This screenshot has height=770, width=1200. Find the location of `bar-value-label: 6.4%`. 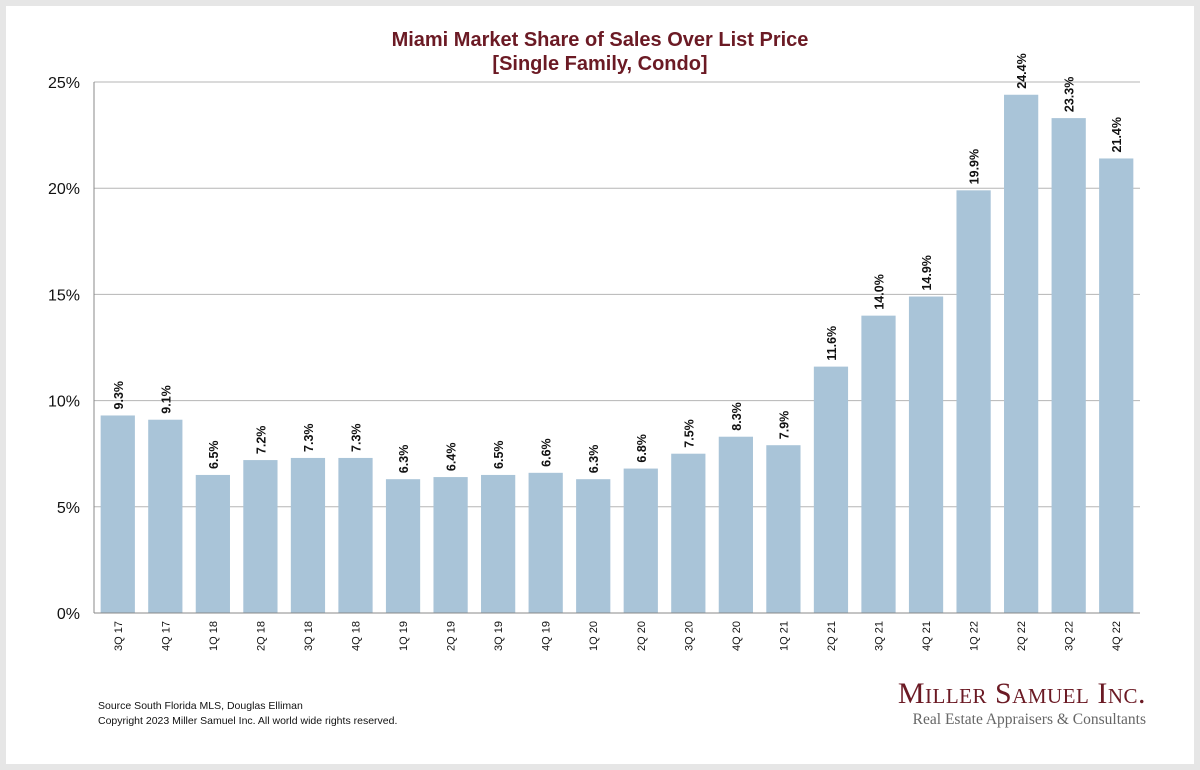

bar-value-label: 6.4% is located at coordinates (452, 457).